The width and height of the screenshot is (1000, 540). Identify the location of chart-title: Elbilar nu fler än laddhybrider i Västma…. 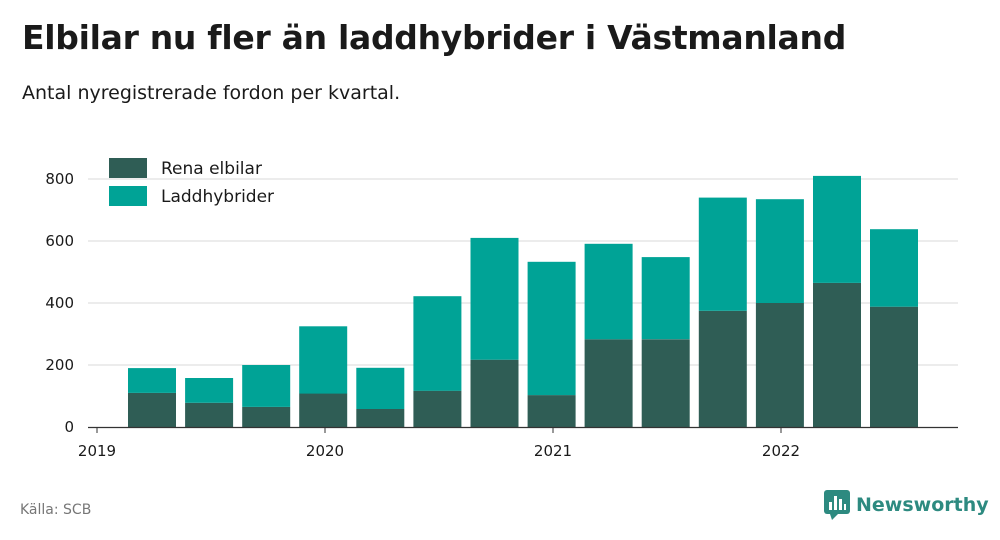
(434, 37).